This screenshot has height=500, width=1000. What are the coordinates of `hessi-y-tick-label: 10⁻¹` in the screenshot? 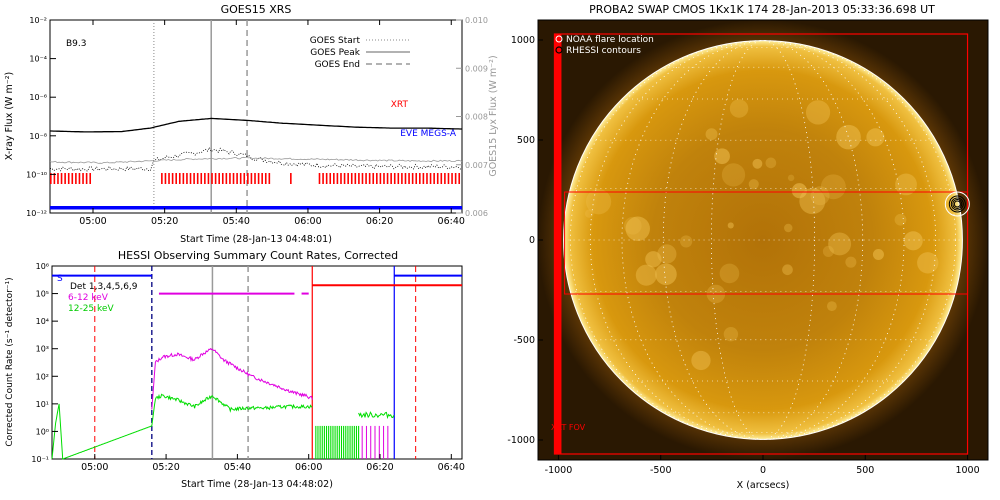 It's located at (40, 459).